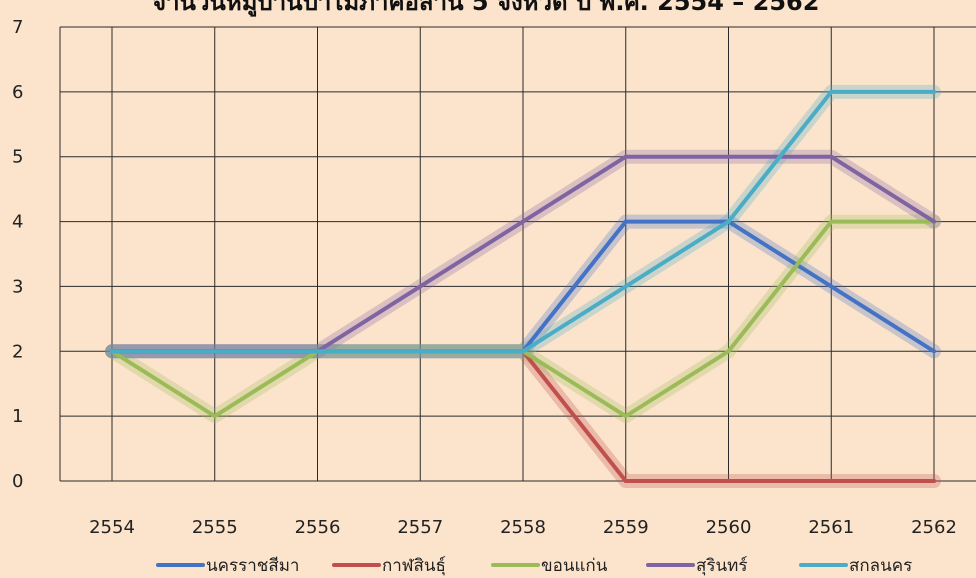 Image resolution: width=976 pixels, height=578 pixels. What do you see at coordinates (17, 27) in the screenshot?
I see `y-tick-7: 7` at bounding box center [17, 27].